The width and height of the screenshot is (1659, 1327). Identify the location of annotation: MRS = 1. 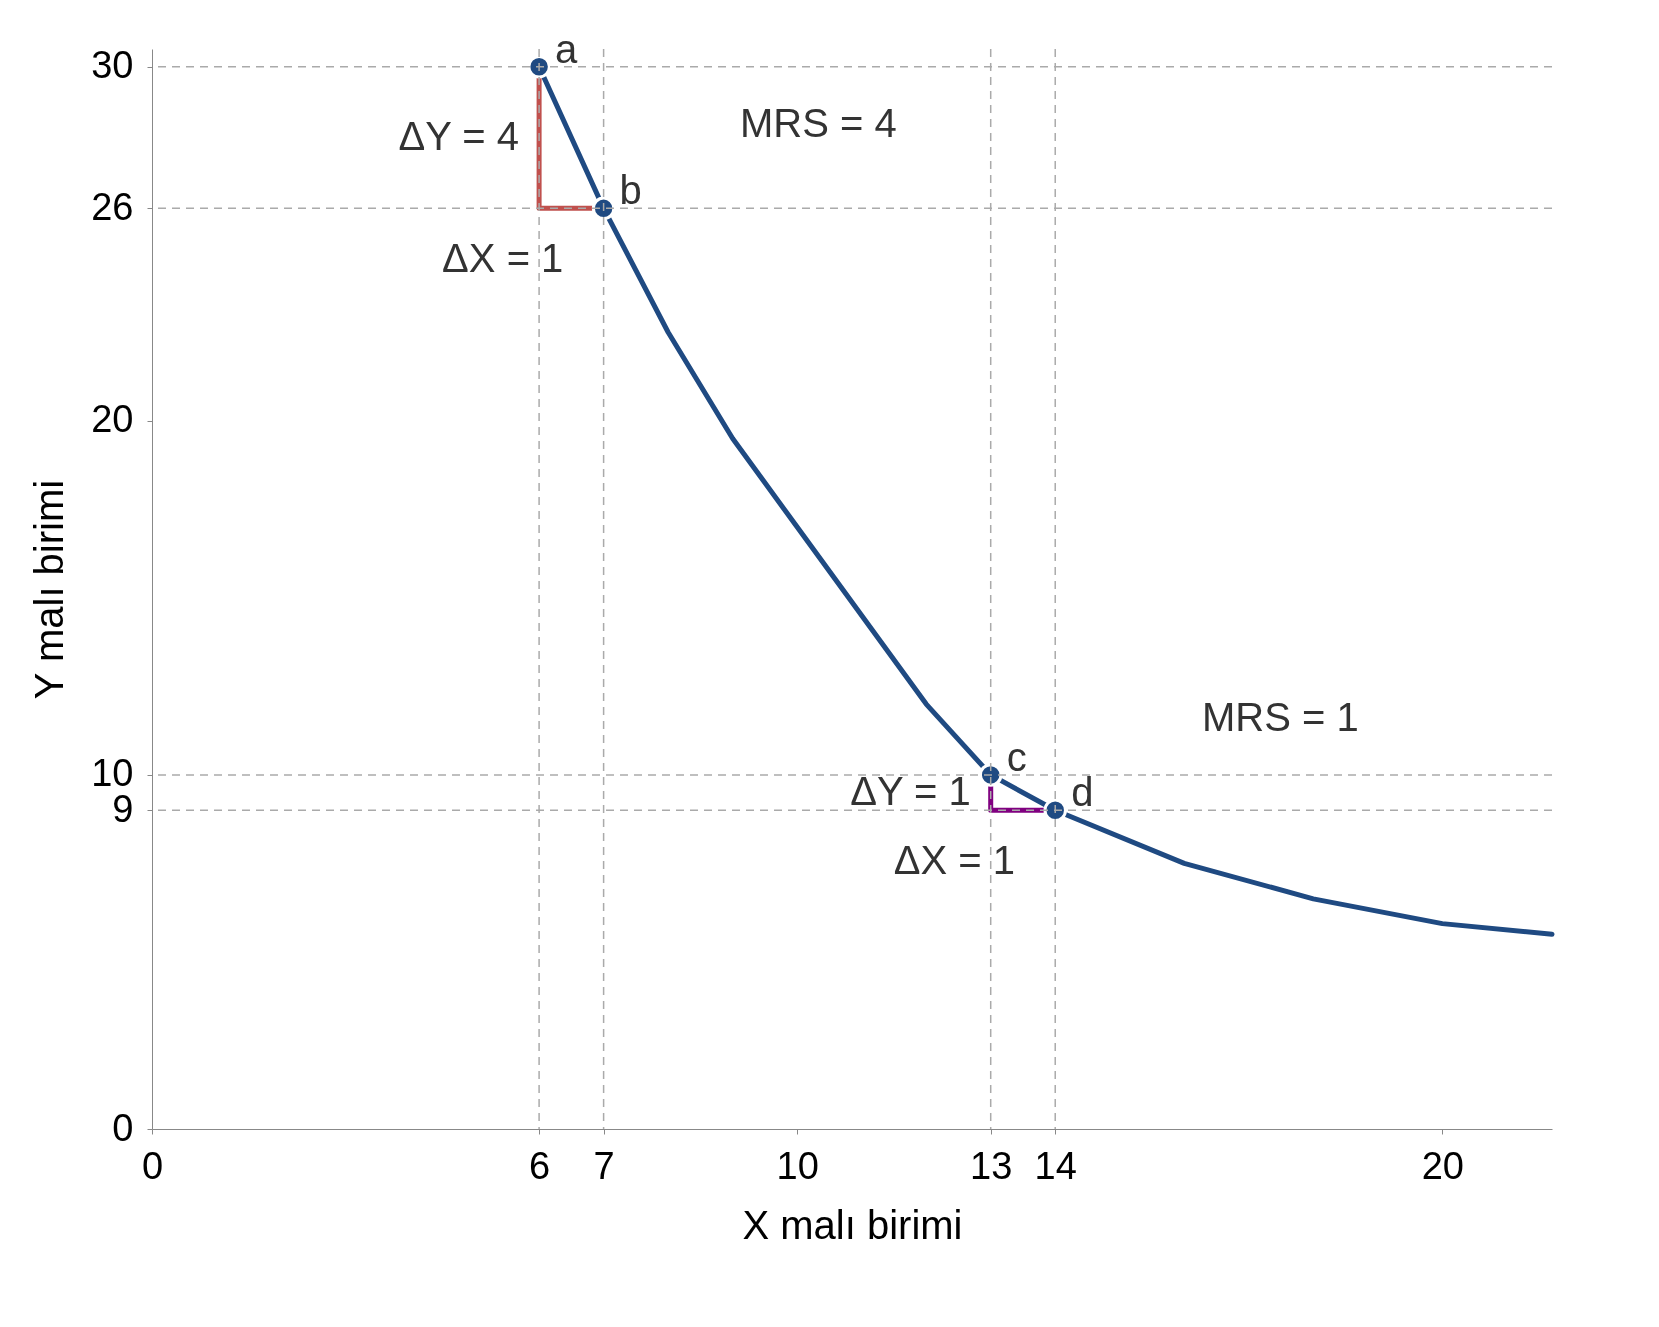
(1280, 716).